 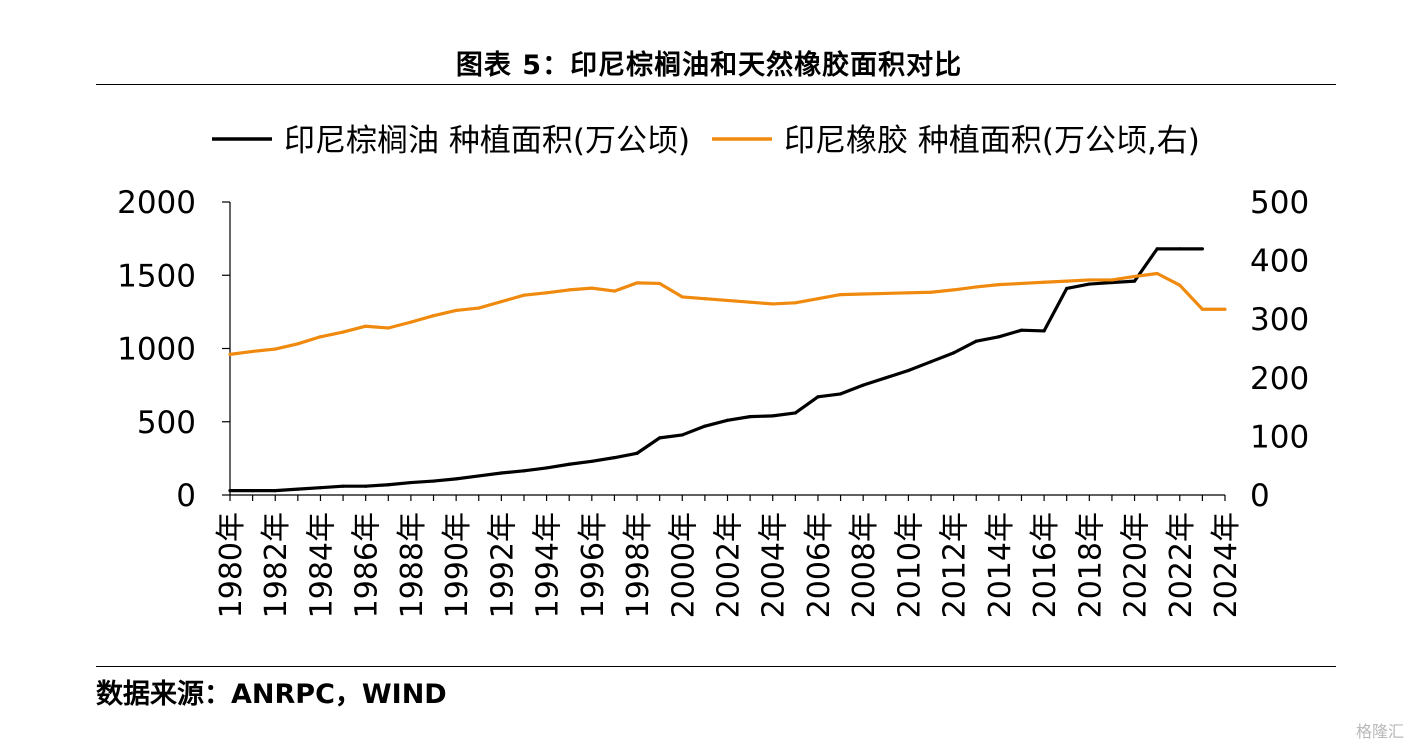 I want to click on right-axis-tick-label: 200, so click(x=1279, y=379).